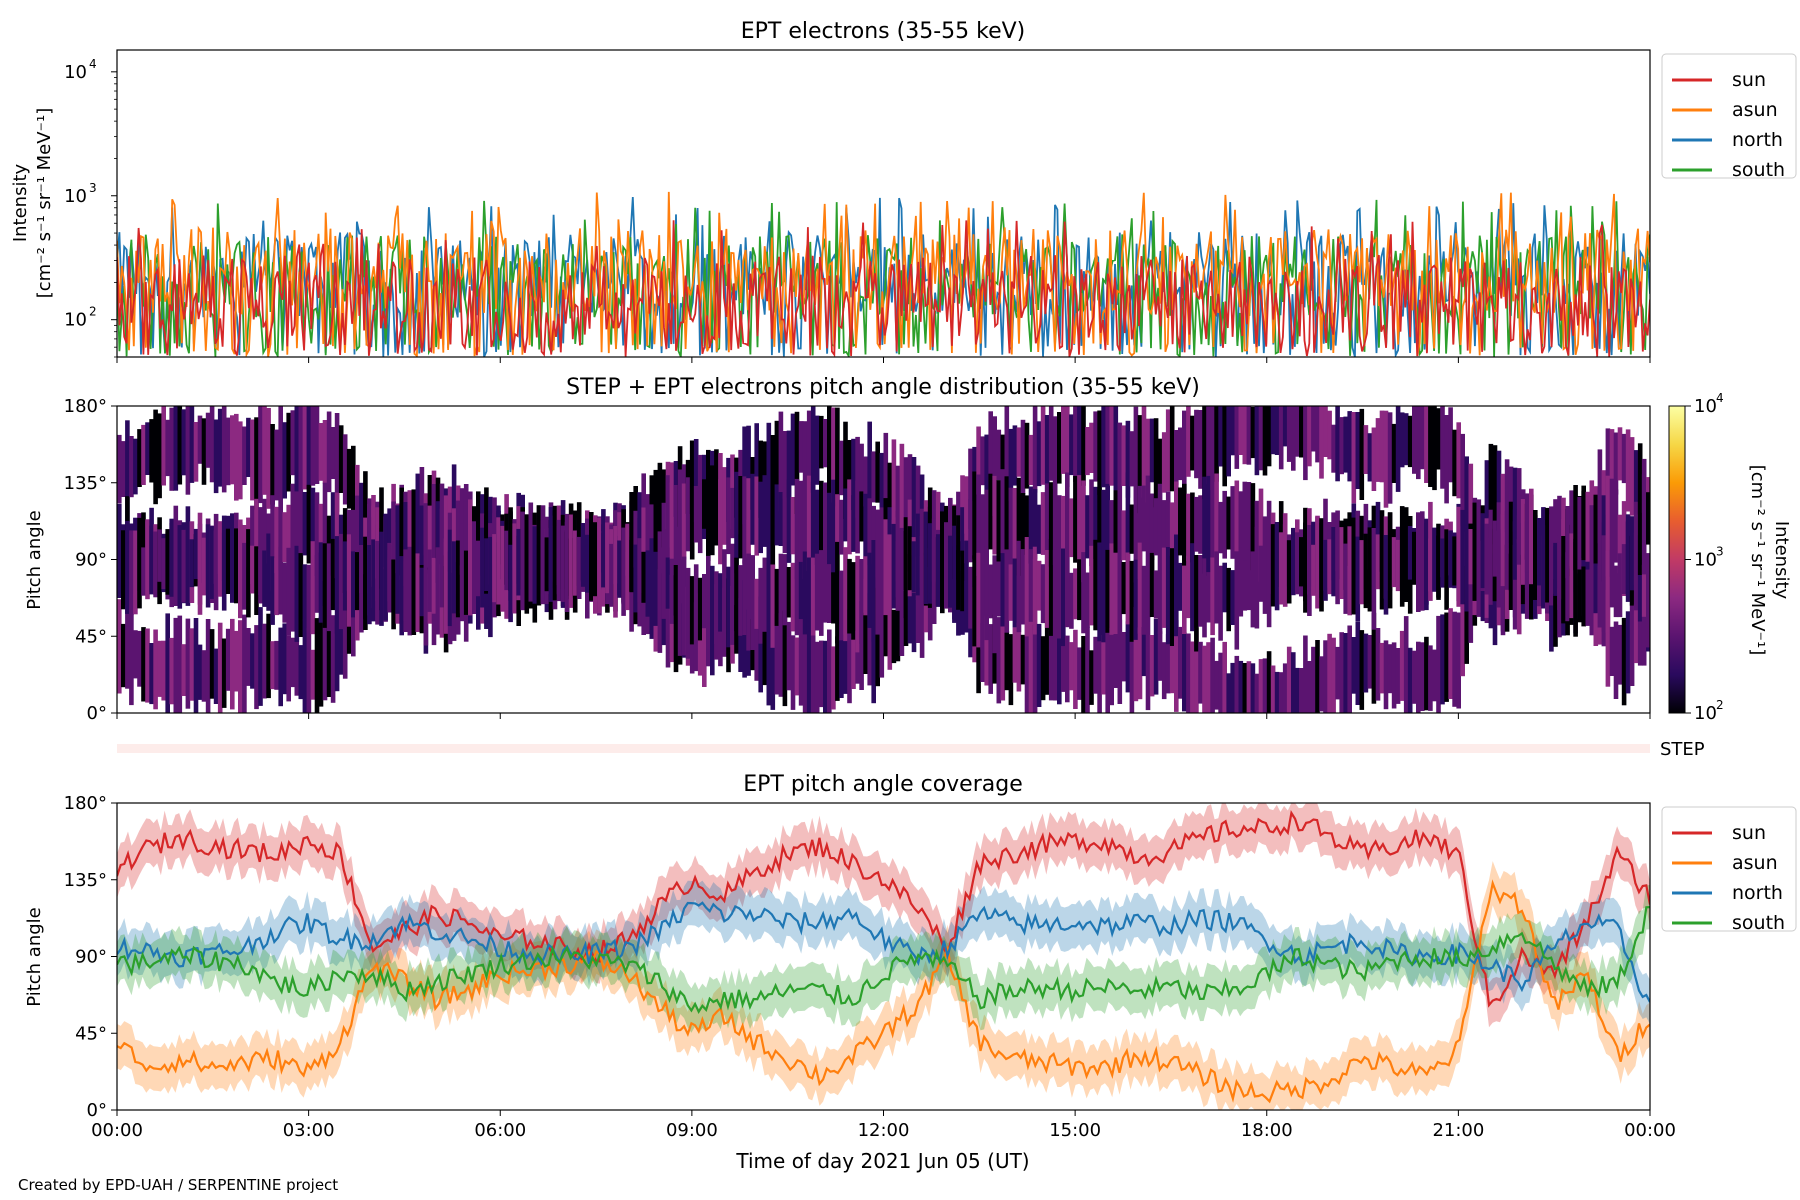  Describe the element at coordinates (1729, 870) in the screenshot. I see `panel3-legend: sun asun north south` at that location.